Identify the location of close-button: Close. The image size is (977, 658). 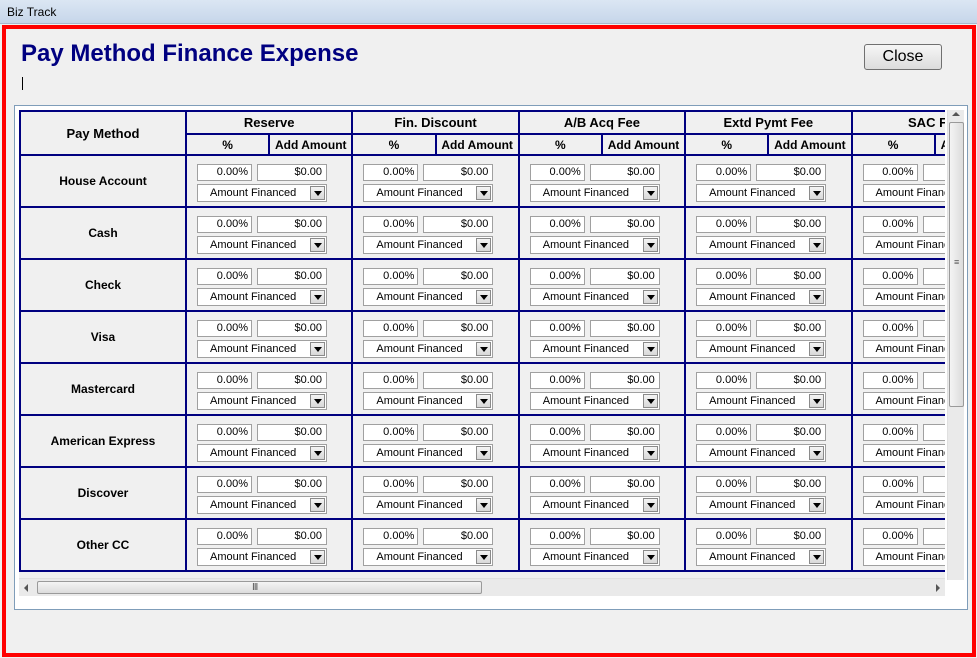
(903, 57).